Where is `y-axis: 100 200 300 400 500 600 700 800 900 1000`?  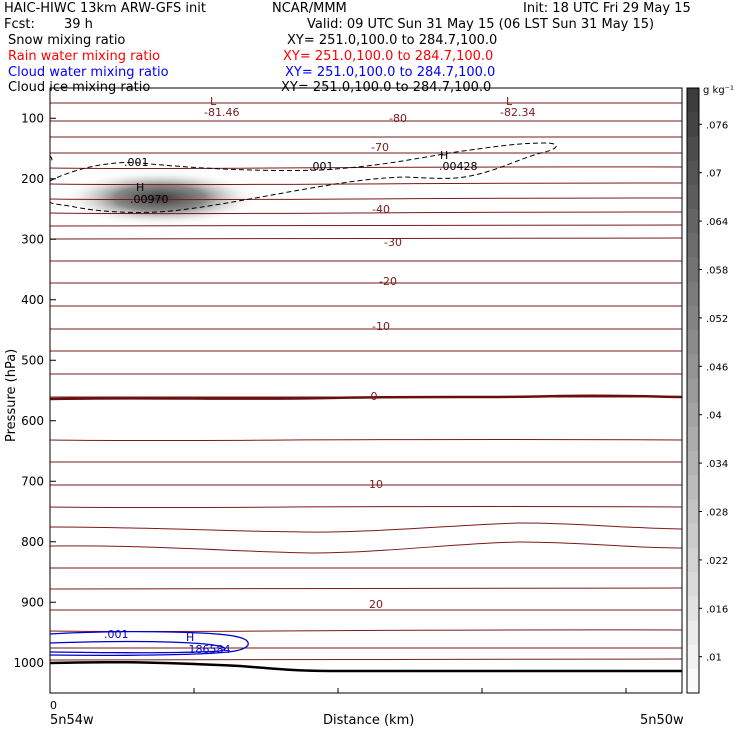
y-axis: 100 200 300 400 500 600 700 800 900 1000 is located at coordinates (34, 390).